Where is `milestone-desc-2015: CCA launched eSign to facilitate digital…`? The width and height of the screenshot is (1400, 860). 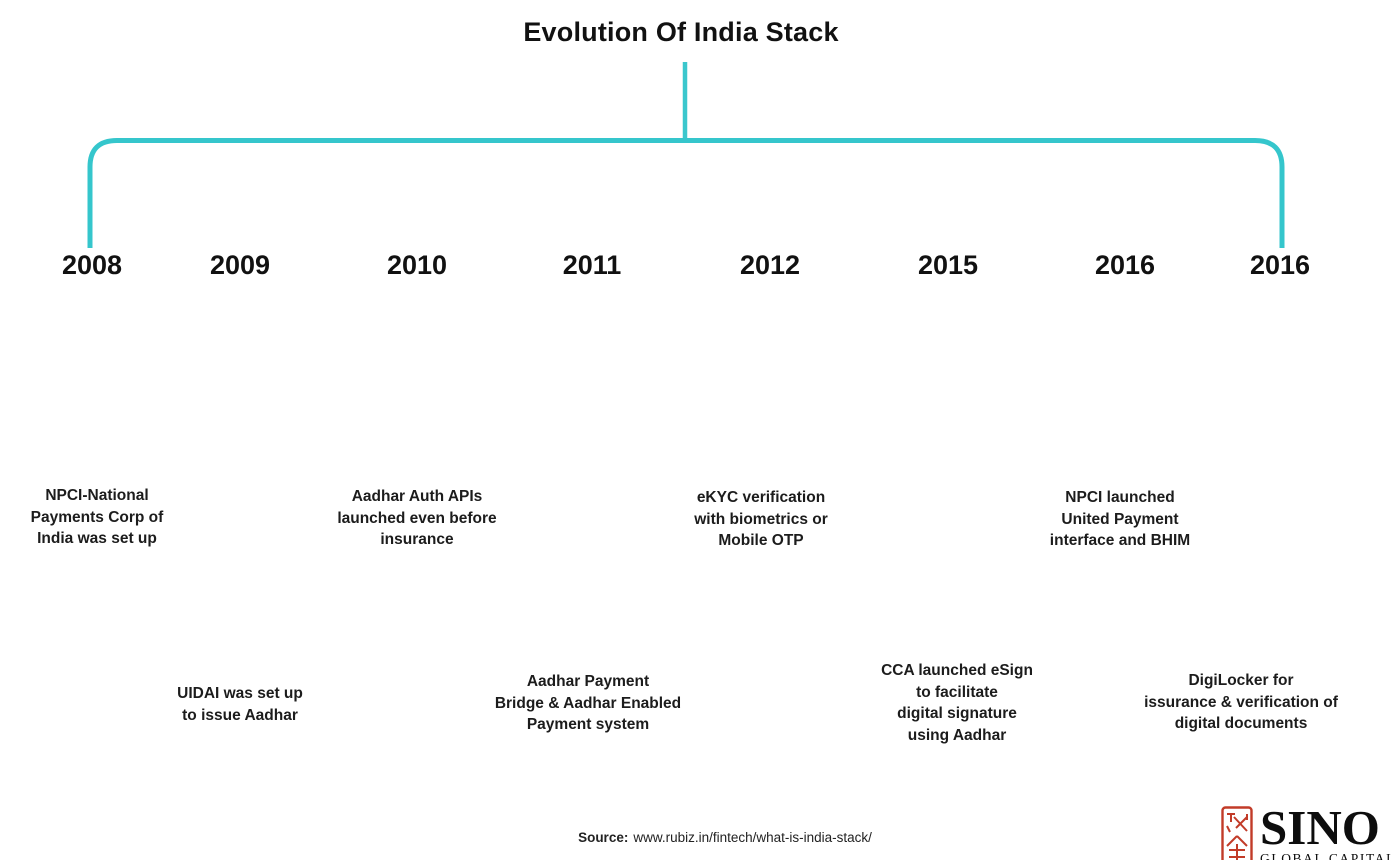 milestone-desc-2015: CCA launched eSign to facilitate digital… is located at coordinates (957, 703).